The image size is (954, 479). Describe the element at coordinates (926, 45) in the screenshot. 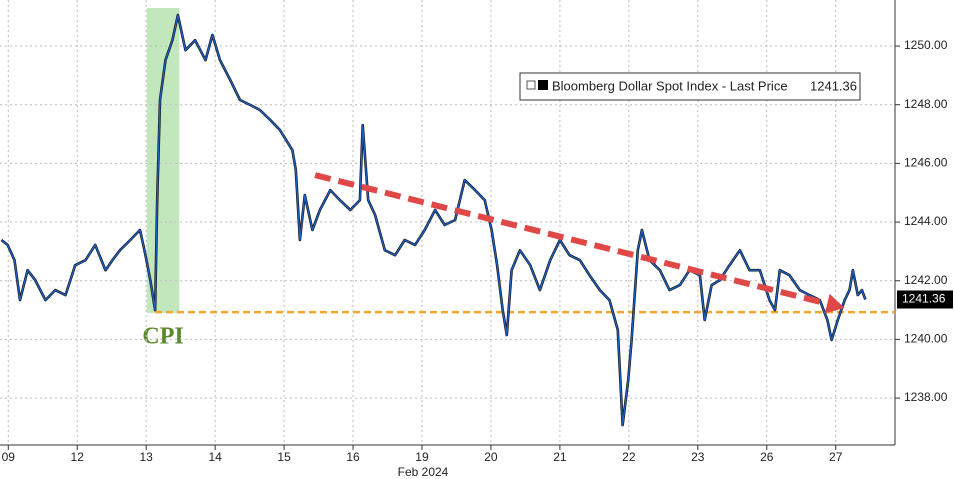

I see `y-tick-label: 1250.00` at that location.